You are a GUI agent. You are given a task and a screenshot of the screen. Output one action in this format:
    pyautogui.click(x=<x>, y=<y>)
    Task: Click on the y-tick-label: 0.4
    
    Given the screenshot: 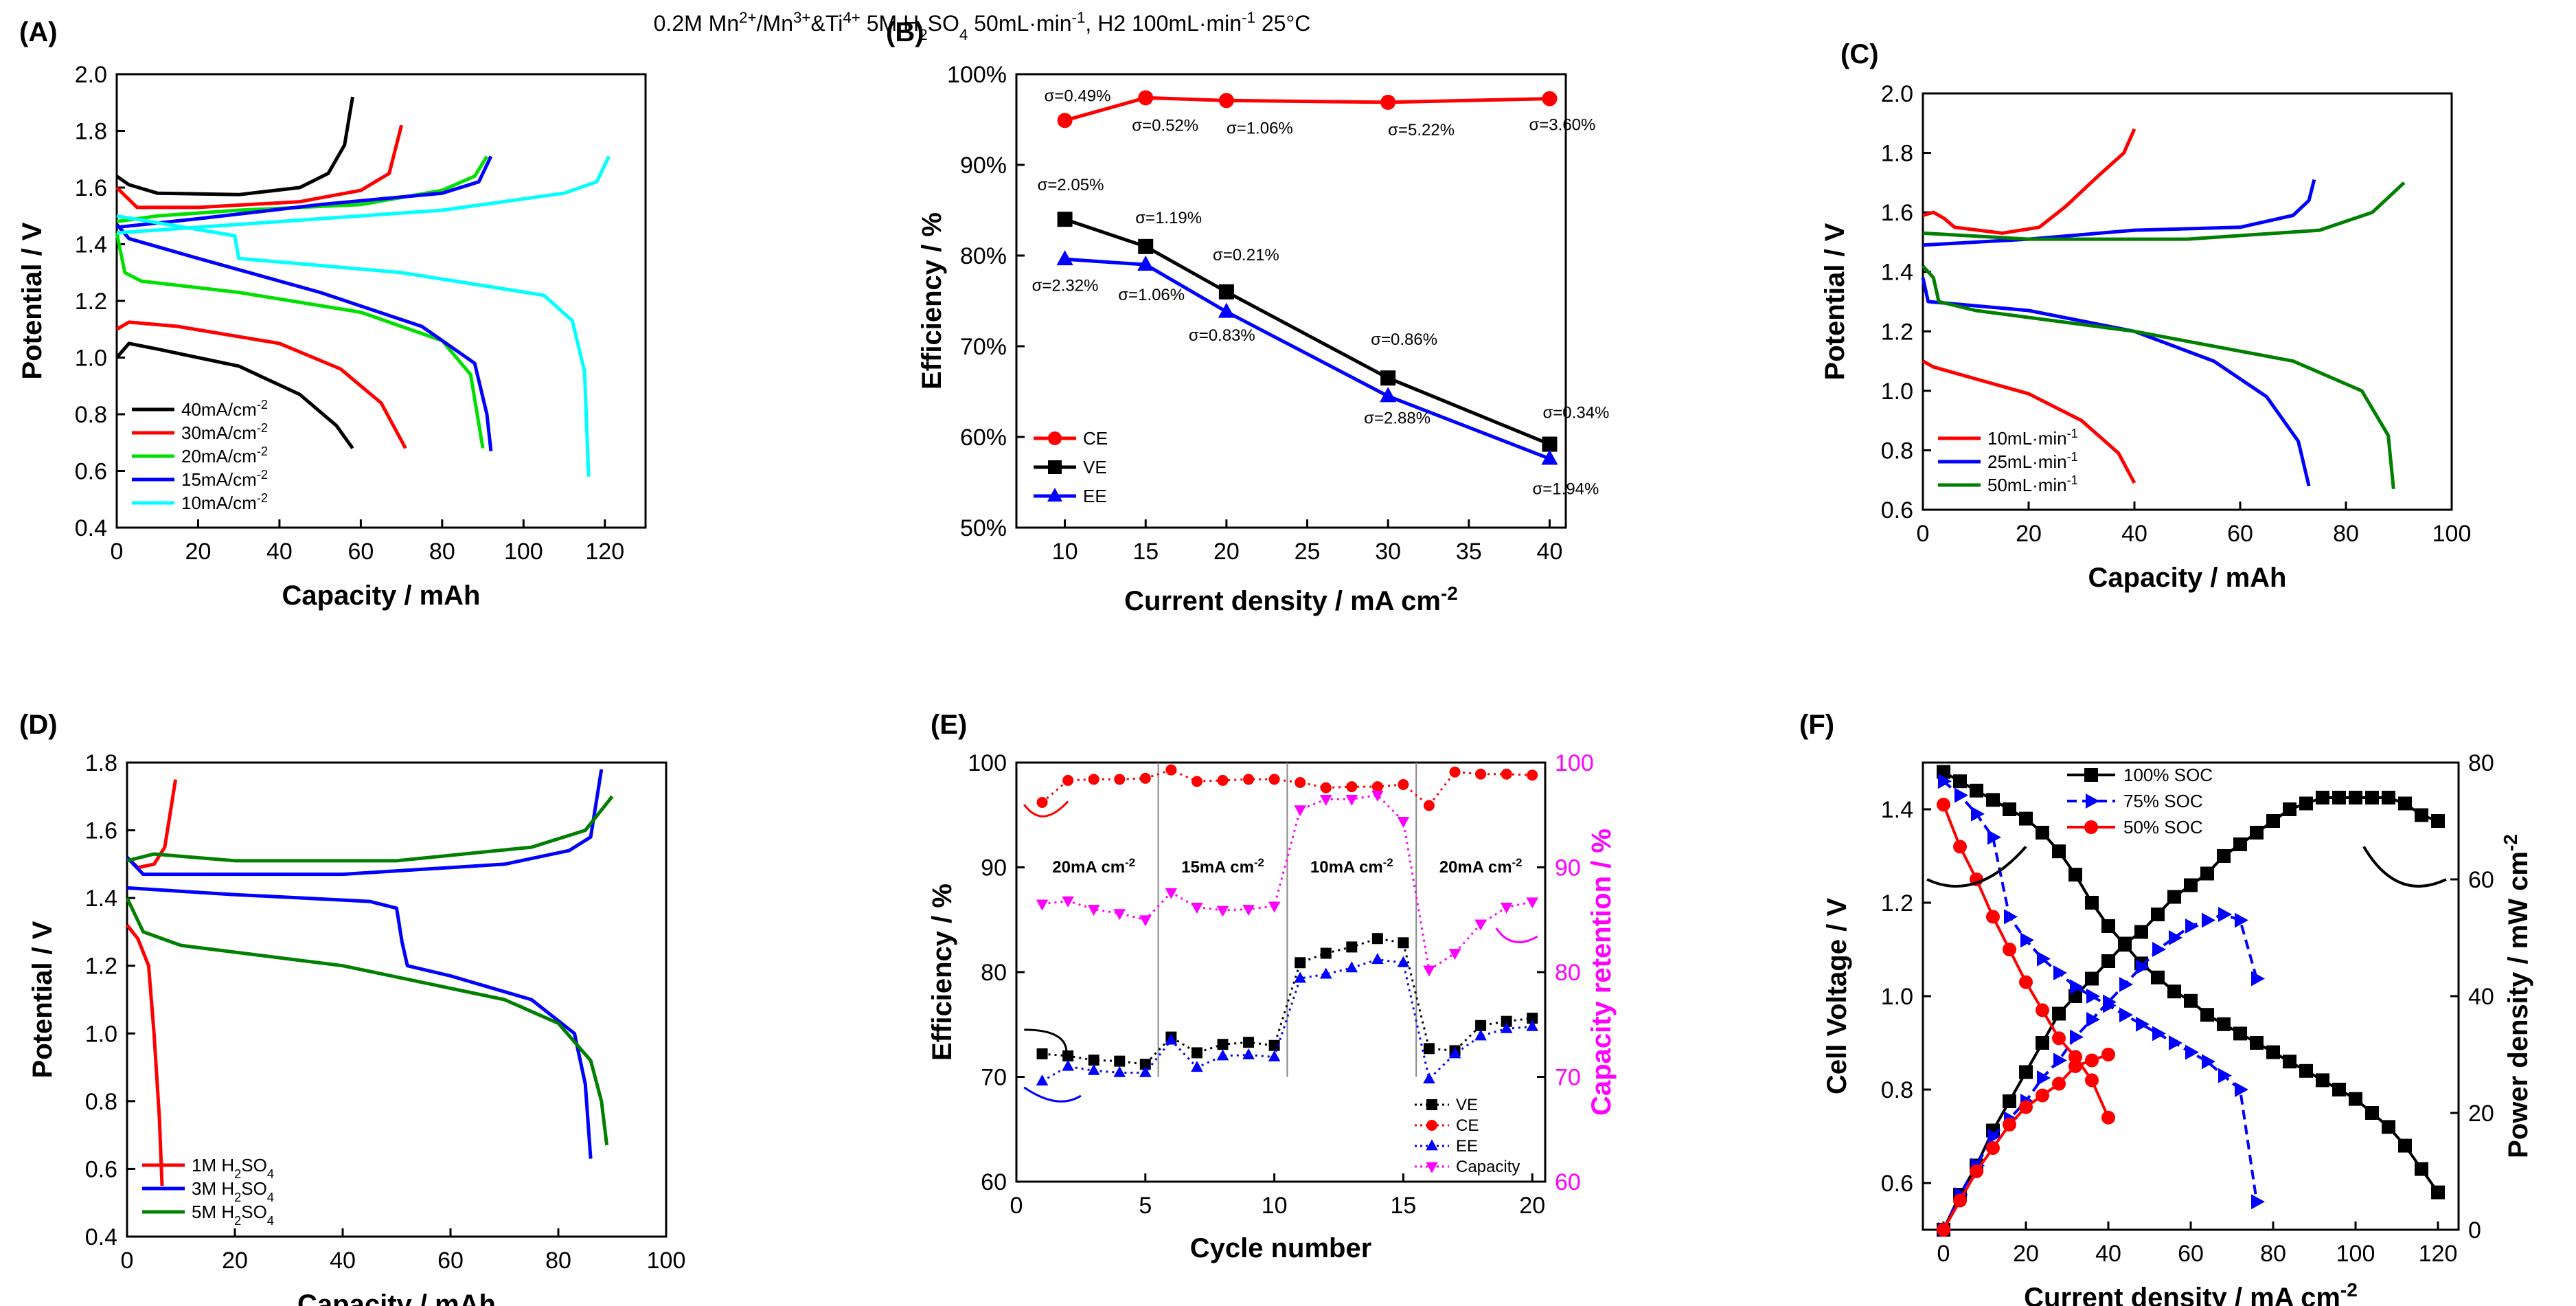 What is the action you would take?
    pyautogui.click(x=101, y=1237)
    